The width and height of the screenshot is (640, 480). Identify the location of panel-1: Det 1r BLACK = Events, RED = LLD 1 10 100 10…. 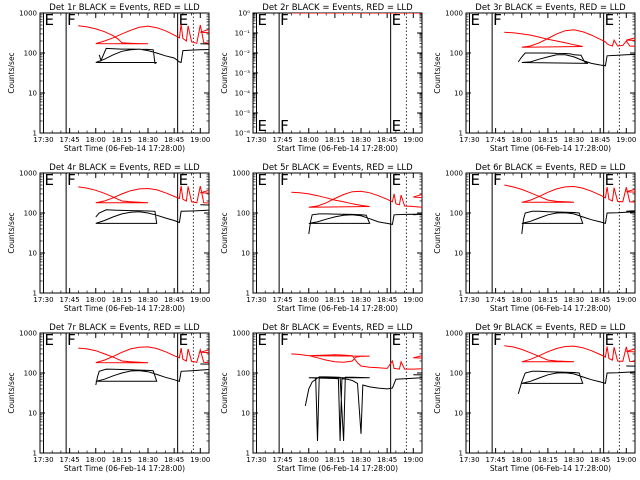
(108, 78).